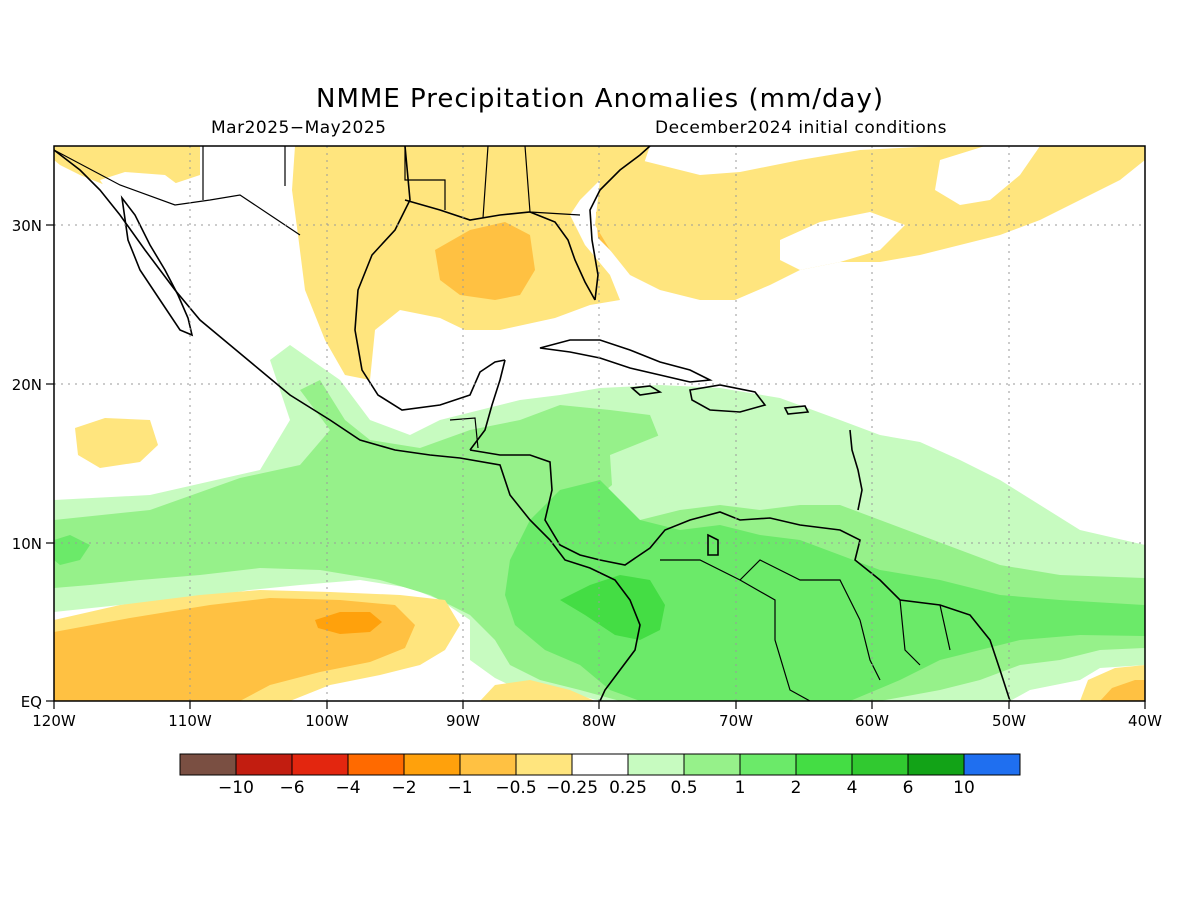  I want to click on page-title: NMME Precipitation Anomalies (mm/day), so click(600, 99).